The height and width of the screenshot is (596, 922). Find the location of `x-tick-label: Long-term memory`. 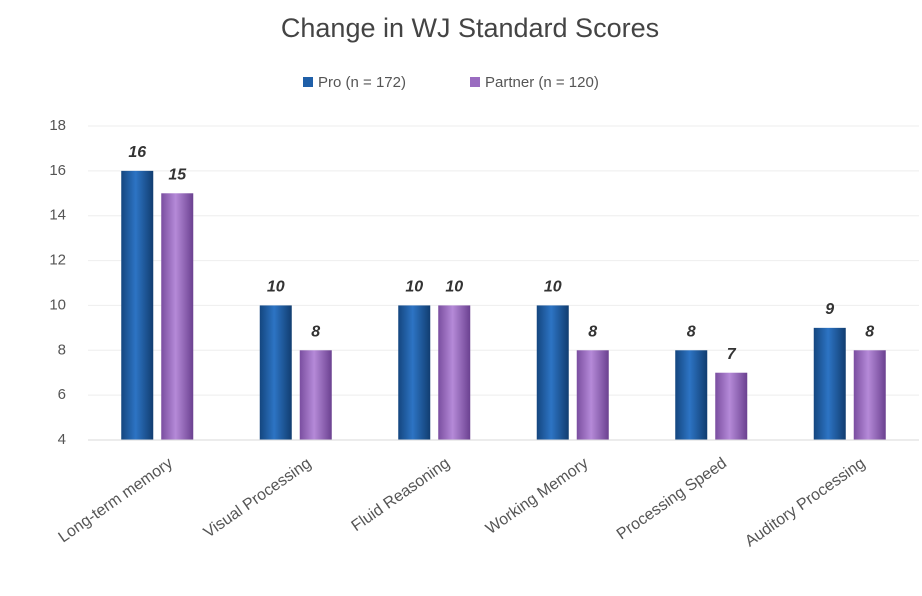

x-tick-label: Long-term memory is located at coordinates (115, 500).